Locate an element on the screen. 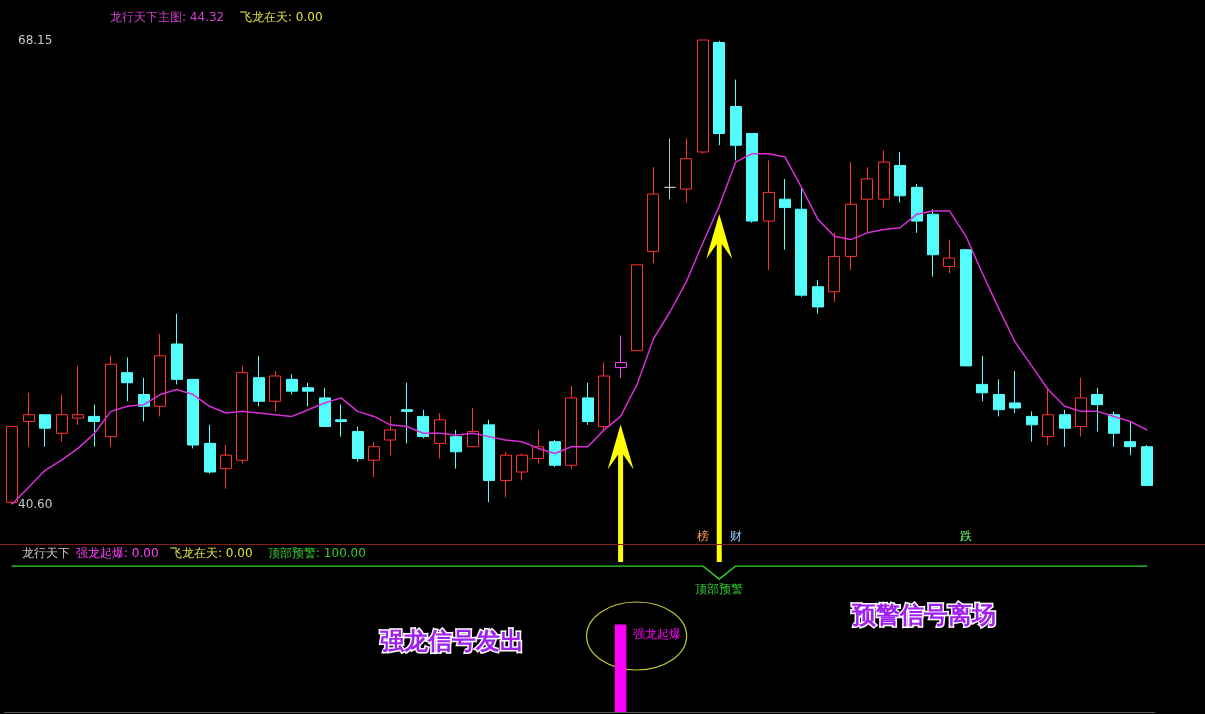  series-label: 顶部预警 is located at coordinates (719, 589).